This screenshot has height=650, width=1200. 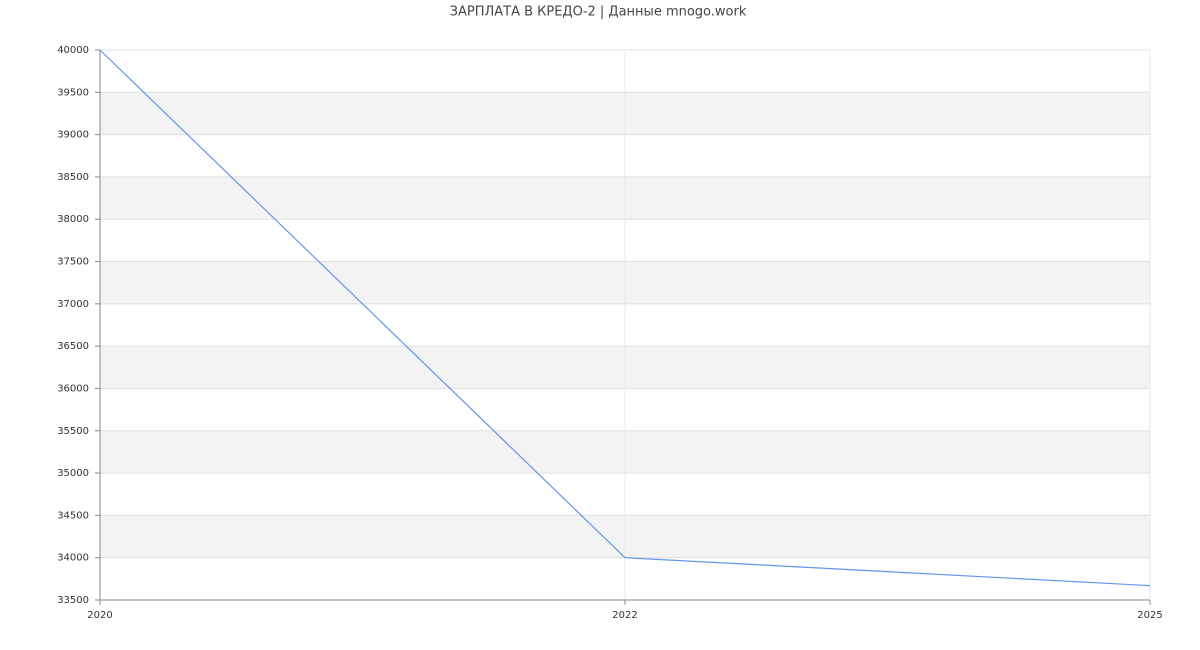 I want to click on chart-title: ЗАРПЛАТА В КРЕДО-2 | Данные mnogo.work, so click(x=598, y=12).